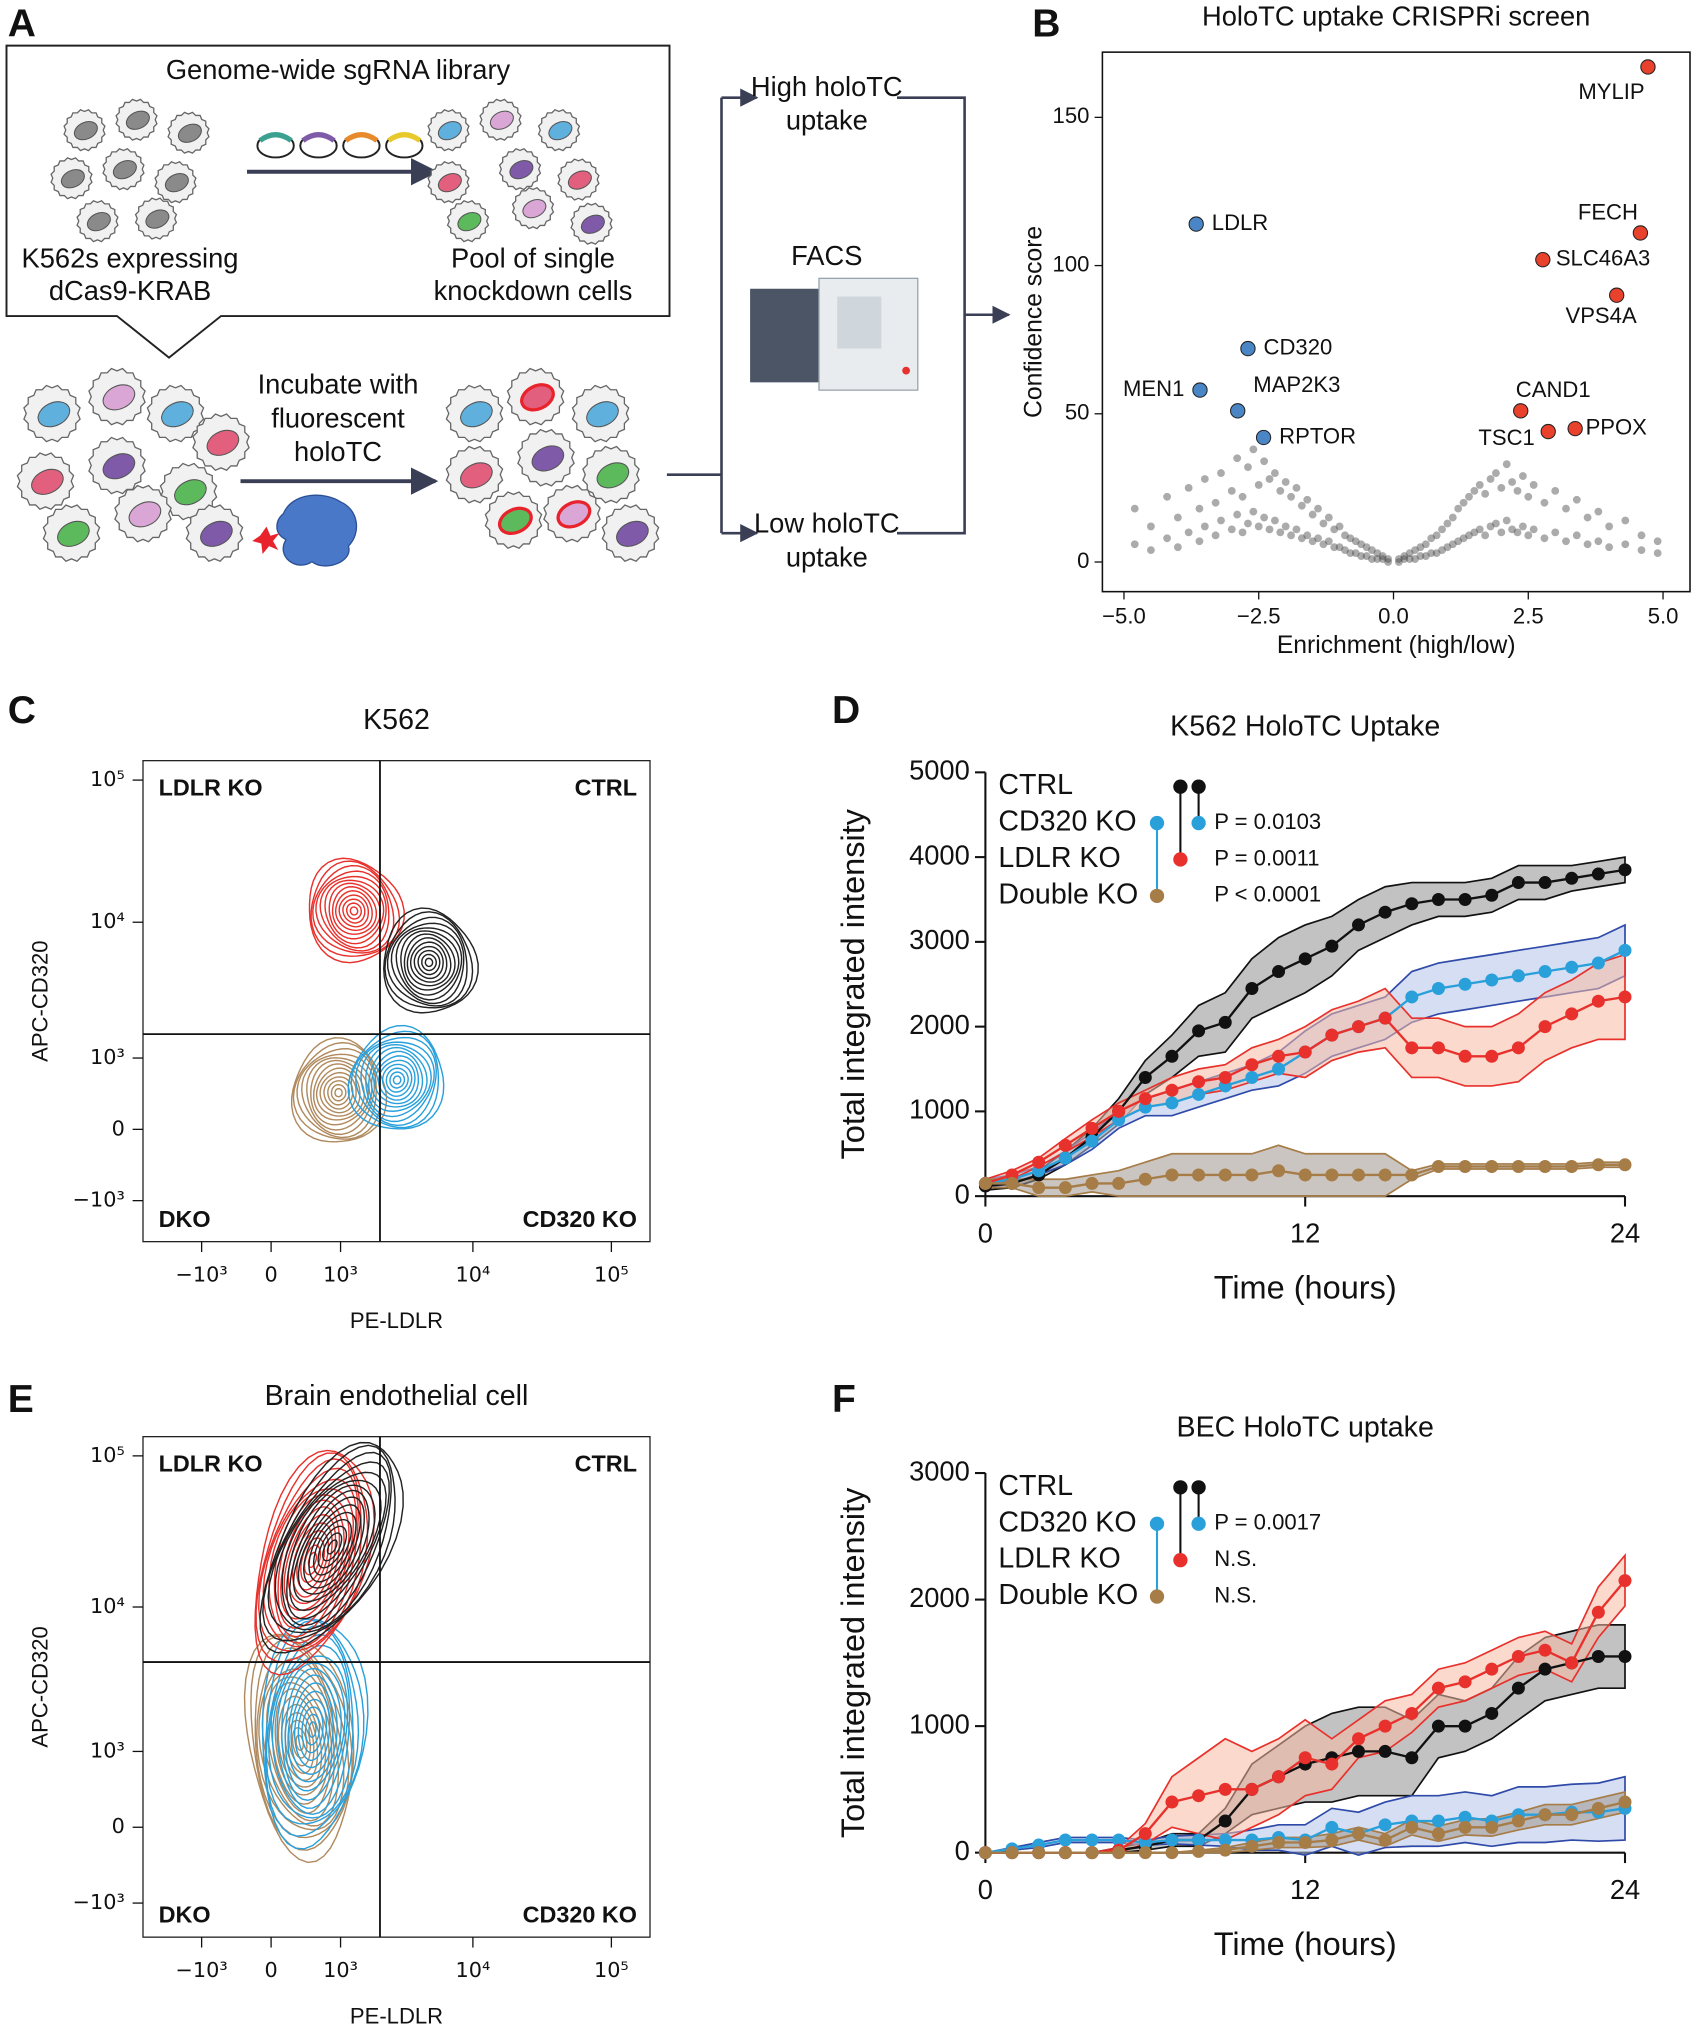 The width and height of the screenshot is (1703, 2040). What do you see at coordinates (185, 1915) in the screenshot?
I see `quadrant-label: DKO` at bounding box center [185, 1915].